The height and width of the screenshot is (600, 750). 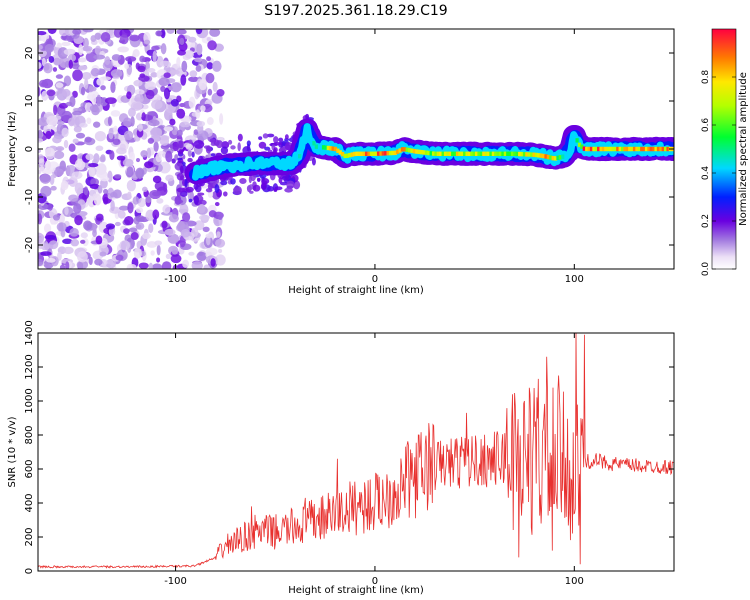 I want to click on colorbar-tick-label: 0.6, so click(x=706, y=125).